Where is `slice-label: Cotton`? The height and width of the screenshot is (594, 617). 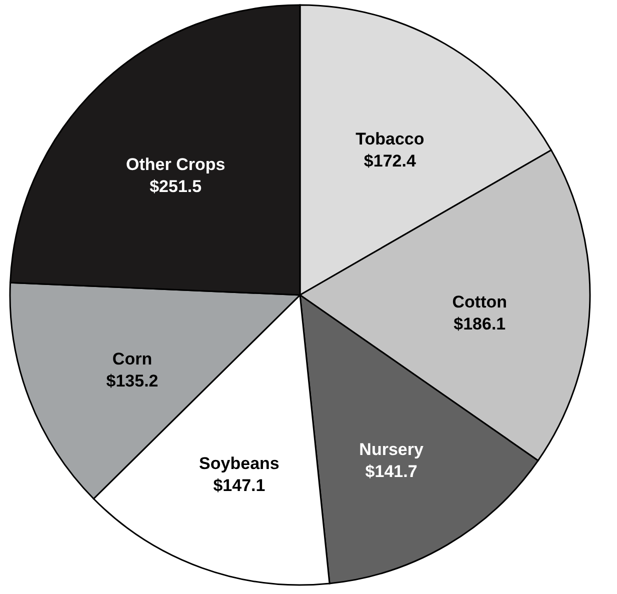 slice-label: Cotton is located at coordinates (480, 302).